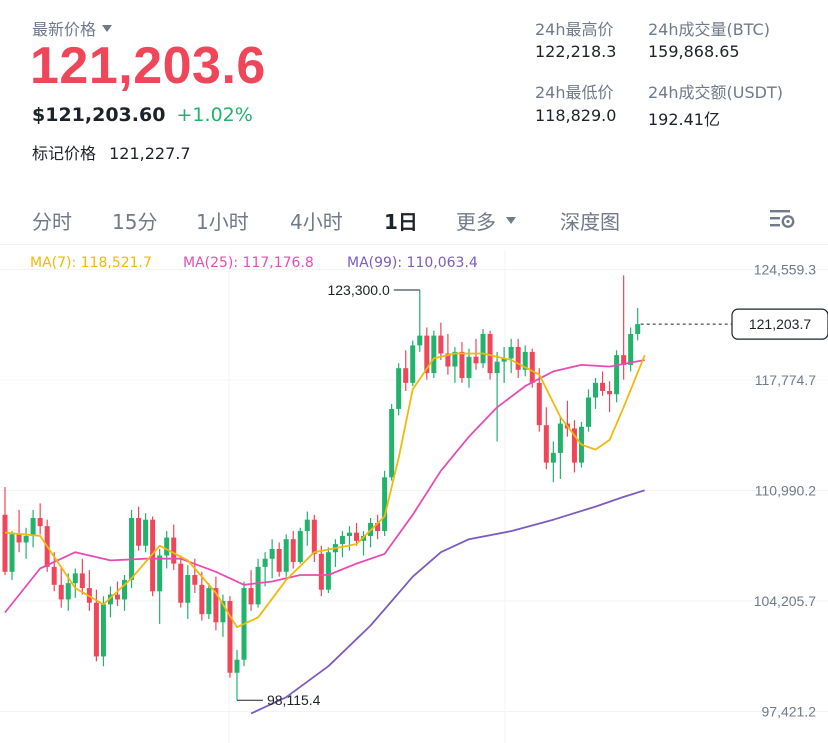 The width and height of the screenshot is (828, 743). Describe the element at coordinates (316, 222) in the screenshot. I see `tab-4h: 4小时` at that location.